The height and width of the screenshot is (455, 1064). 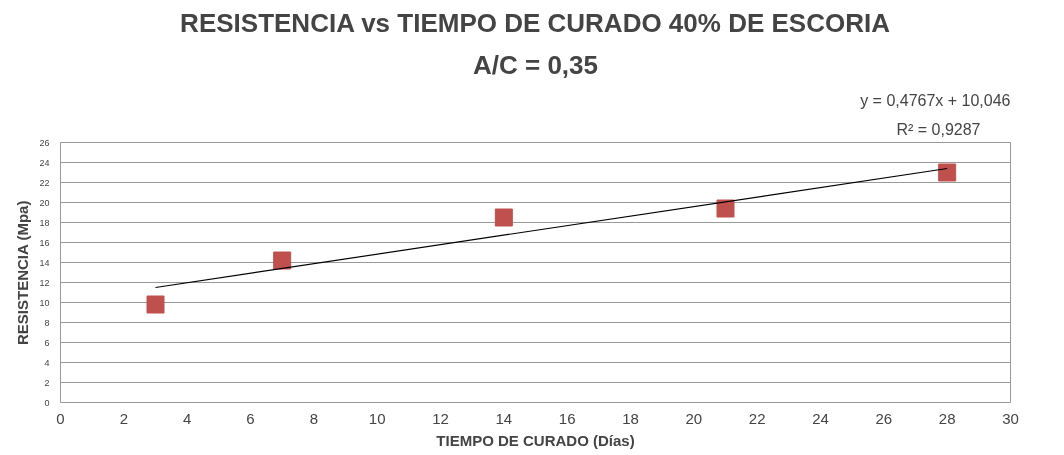 What do you see at coordinates (377, 418) in the screenshot?
I see `x-tick-label: 10` at bounding box center [377, 418].